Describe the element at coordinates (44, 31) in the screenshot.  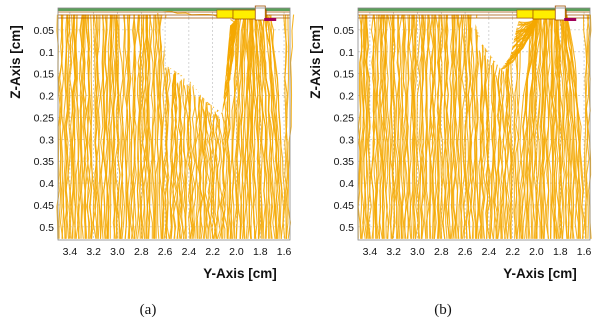
I see `y-tick-label-0: 0.05` at that location.